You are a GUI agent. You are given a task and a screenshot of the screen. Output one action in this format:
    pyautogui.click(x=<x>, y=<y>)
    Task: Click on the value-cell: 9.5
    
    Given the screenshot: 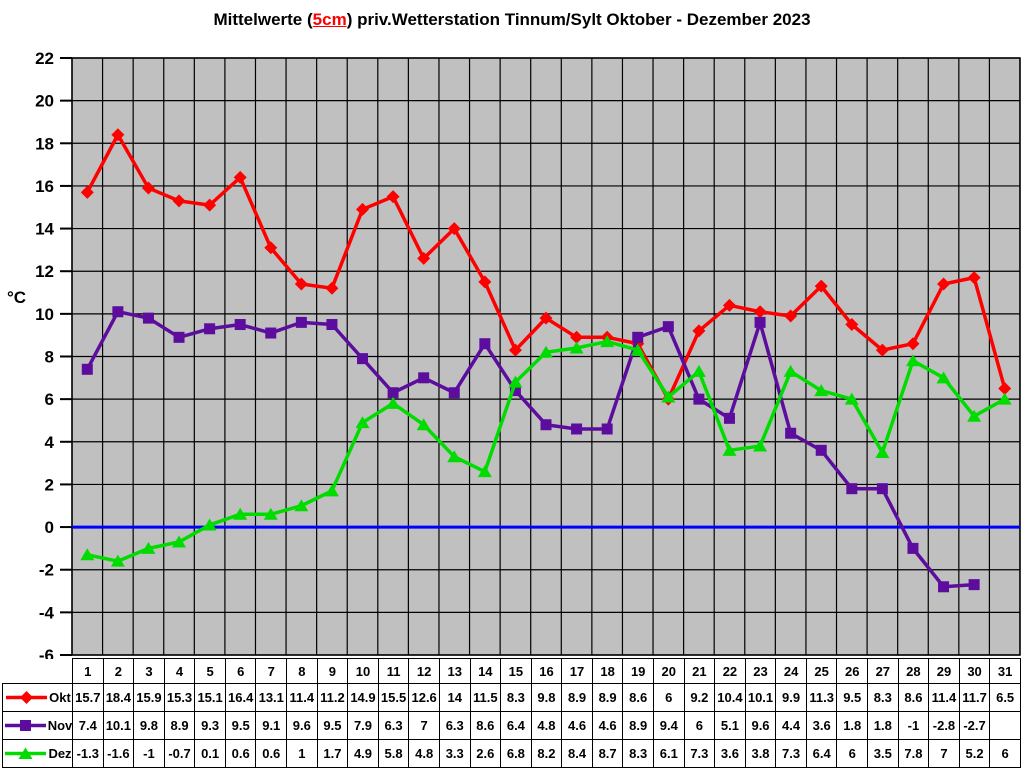 What is the action you would take?
    pyautogui.click(x=240, y=725)
    